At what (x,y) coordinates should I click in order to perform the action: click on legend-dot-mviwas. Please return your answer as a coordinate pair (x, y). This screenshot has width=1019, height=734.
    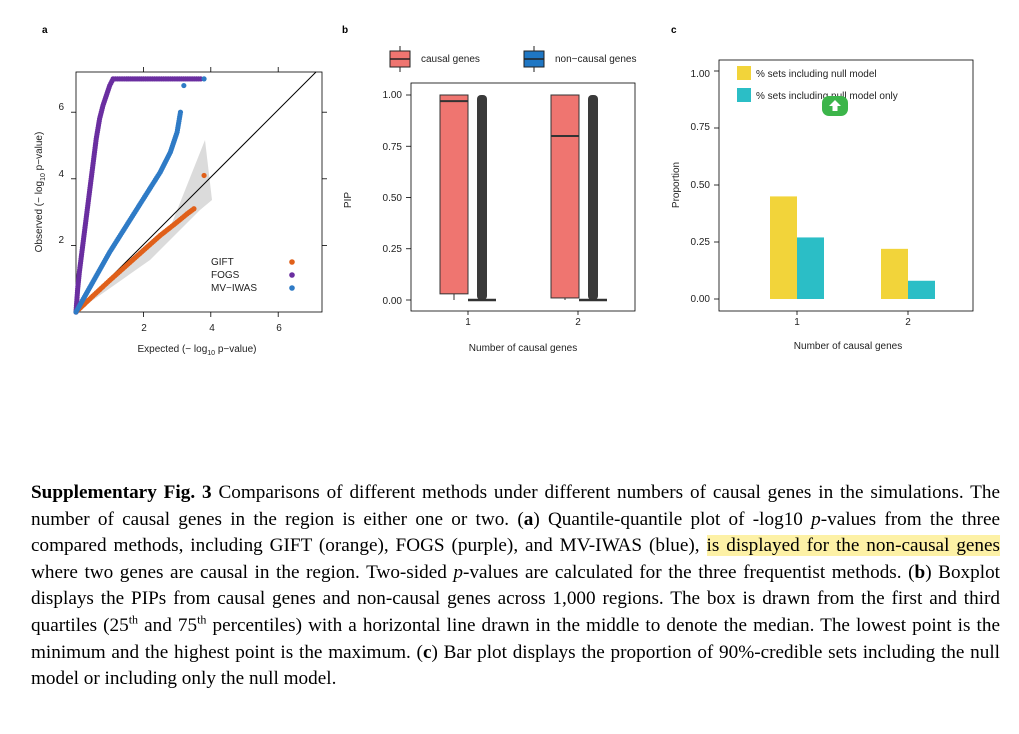
    Looking at the image, I should click on (292, 288).